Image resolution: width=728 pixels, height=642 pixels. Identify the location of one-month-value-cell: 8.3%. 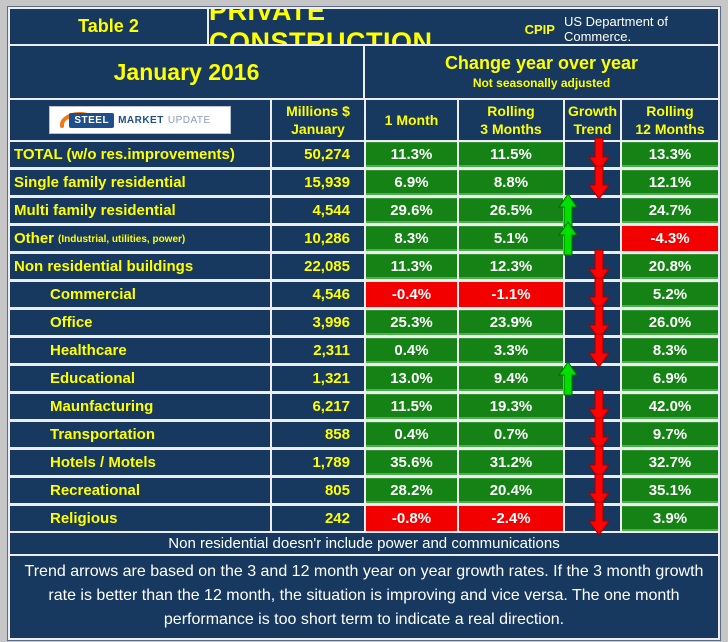
(411, 238).